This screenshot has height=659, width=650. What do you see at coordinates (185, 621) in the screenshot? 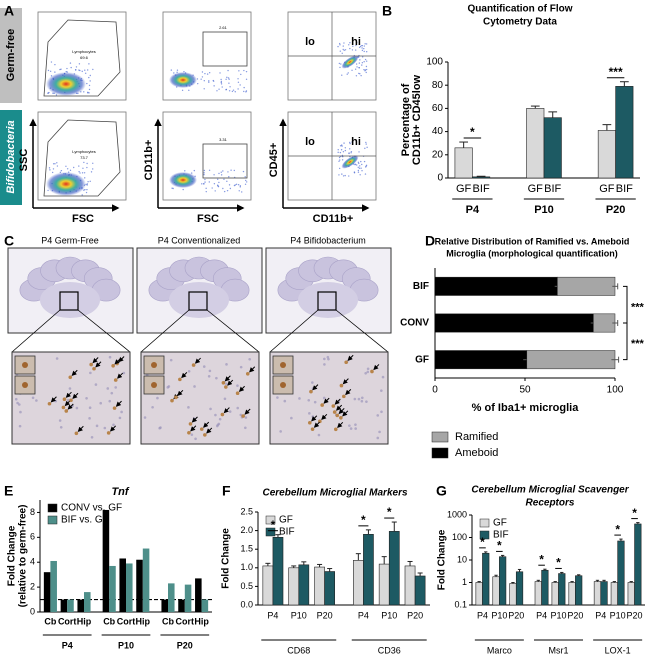
I see `x-tick-label: Cort` at bounding box center [185, 621].